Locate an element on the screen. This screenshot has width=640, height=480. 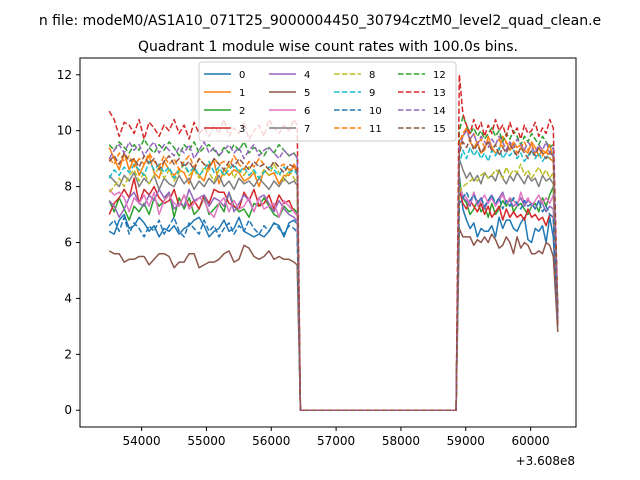
legend-label-13: 13 is located at coordinates (439, 93).